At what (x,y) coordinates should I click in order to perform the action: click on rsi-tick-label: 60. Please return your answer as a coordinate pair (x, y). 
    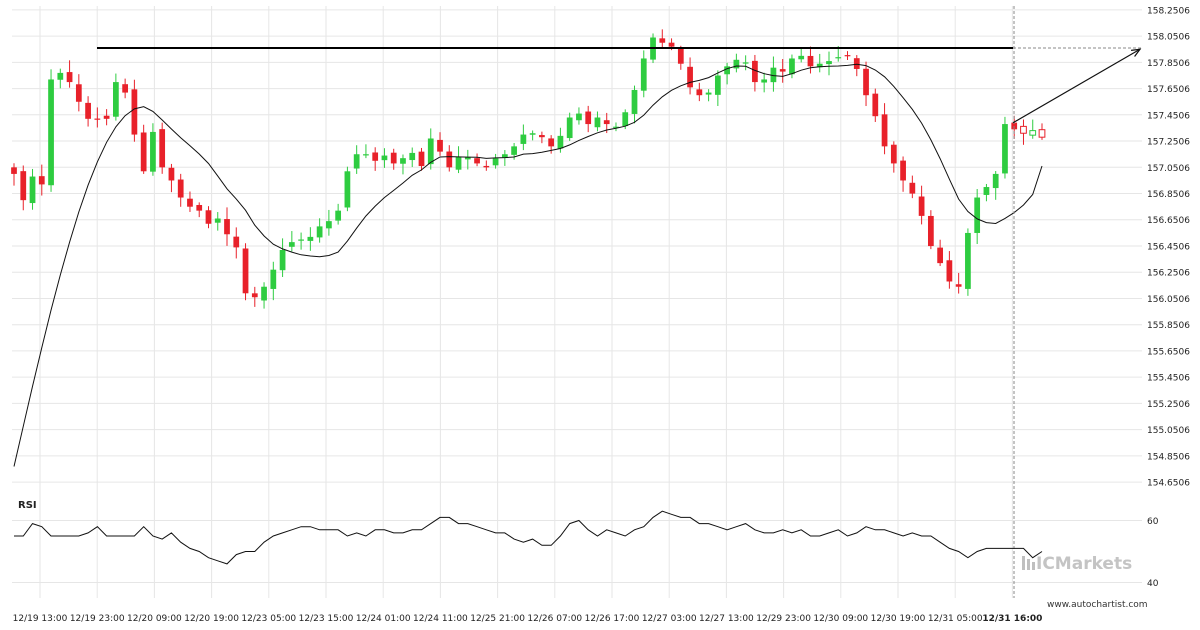
    Looking at the image, I should click on (1153, 522).